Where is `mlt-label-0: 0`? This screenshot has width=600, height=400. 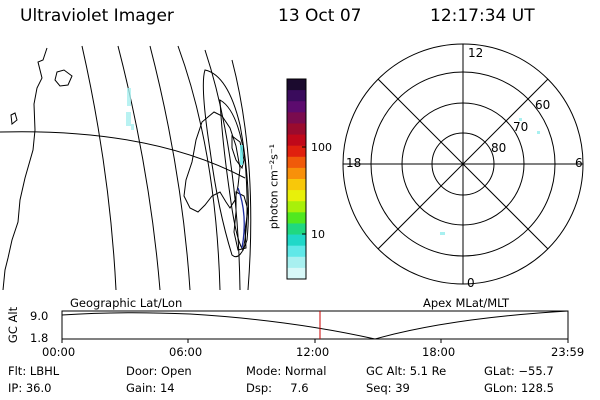 mlt-label-0: 0 is located at coordinates (471, 283).